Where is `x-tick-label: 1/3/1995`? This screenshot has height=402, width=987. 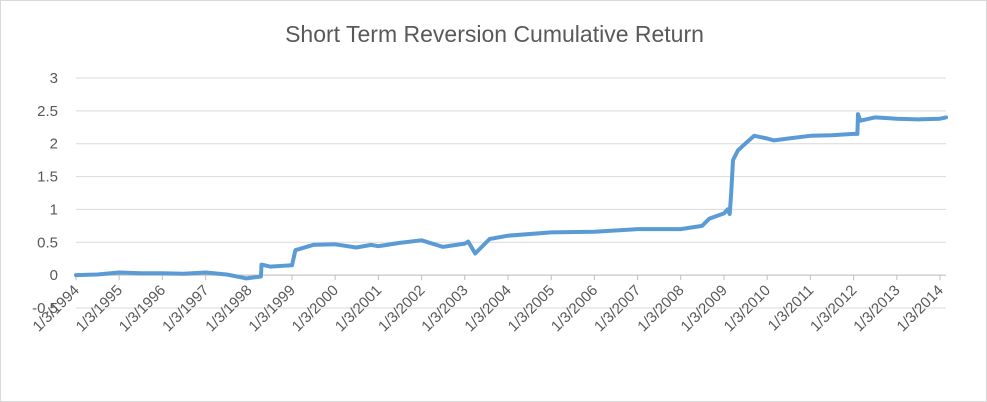
x-tick-label: 1/3/1995 is located at coordinates (99, 308).